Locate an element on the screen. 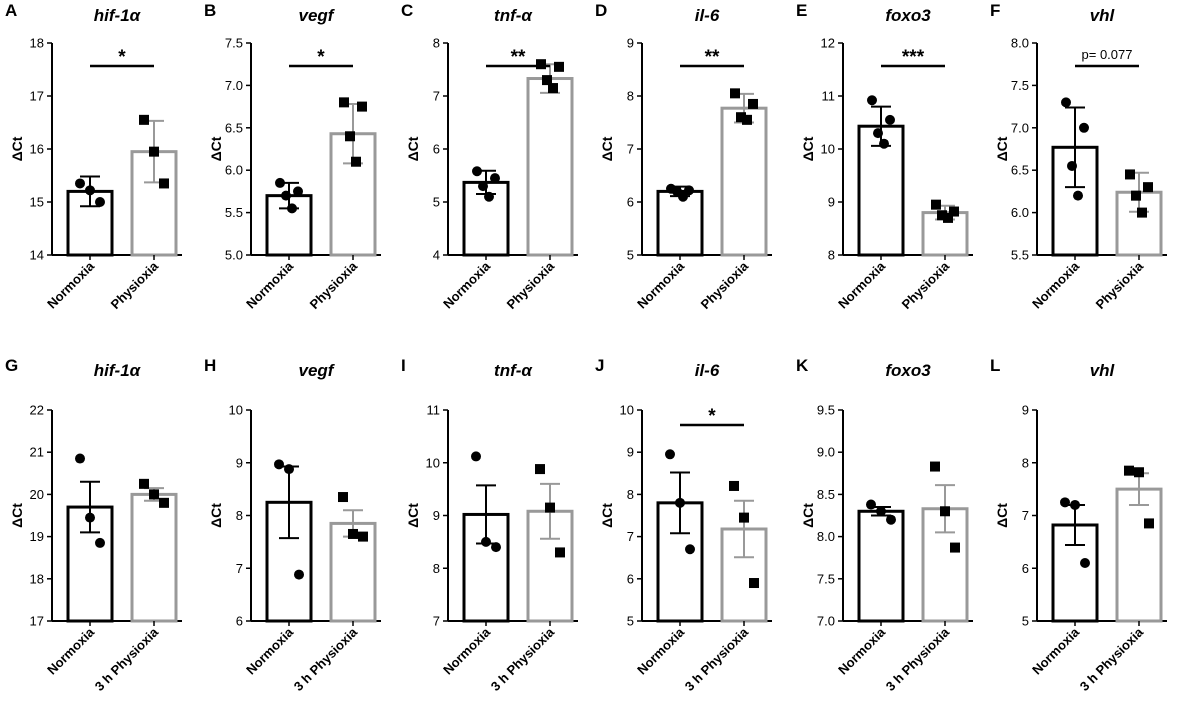 The image size is (1192, 710). panel-letter: I is located at coordinates (403, 365).